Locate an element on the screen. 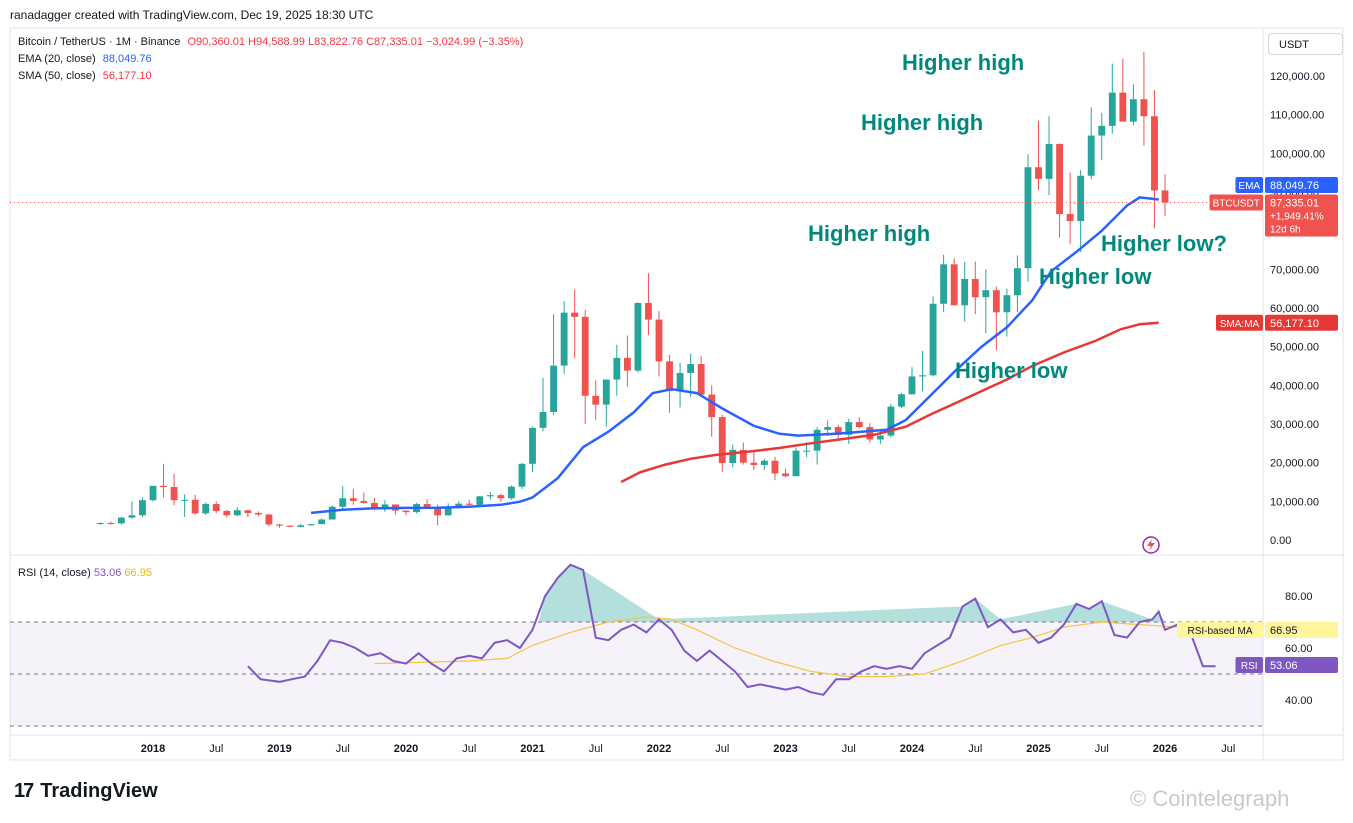 The image size is (1353, 823). tradingview-logo: 17 TradingView is located at coordinates (86, 791).